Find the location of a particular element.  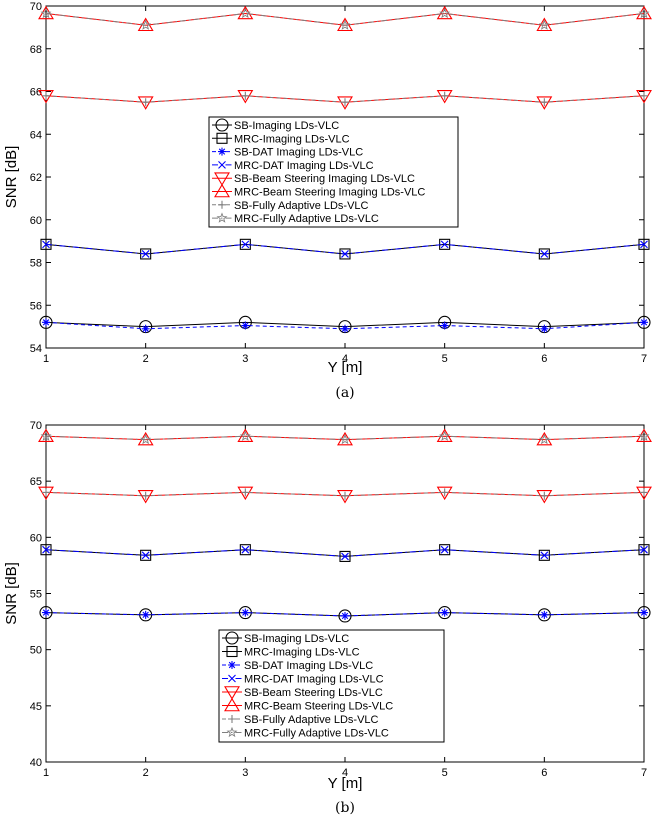

x-tick-label: 3 is located at coordinates (245, 359).